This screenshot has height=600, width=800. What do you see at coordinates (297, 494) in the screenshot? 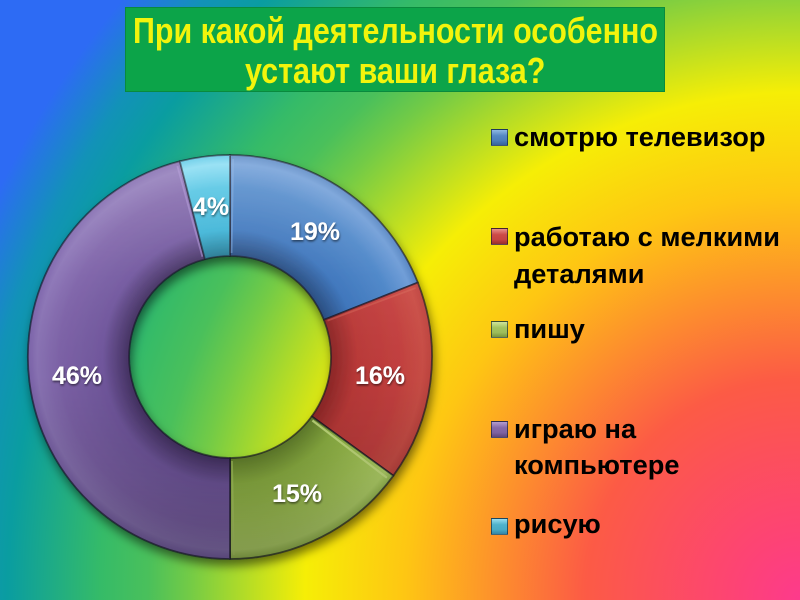
I see `svg-text: 15%` at bounding box center [297, 494].